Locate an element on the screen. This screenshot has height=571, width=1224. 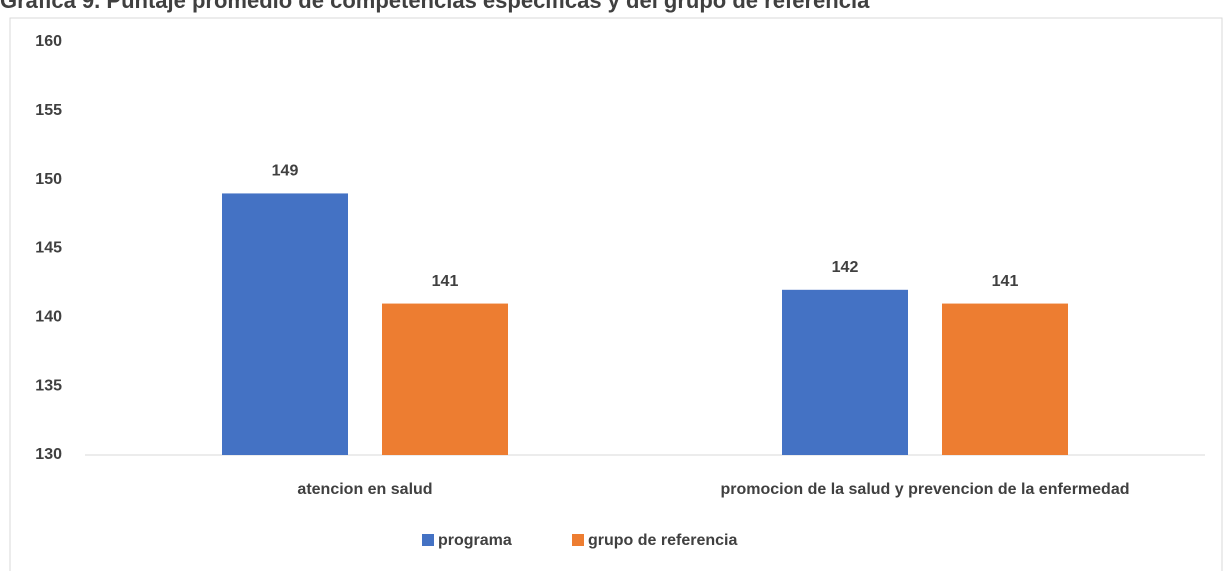
data-label: 149 is located at coordinates (285, 171).